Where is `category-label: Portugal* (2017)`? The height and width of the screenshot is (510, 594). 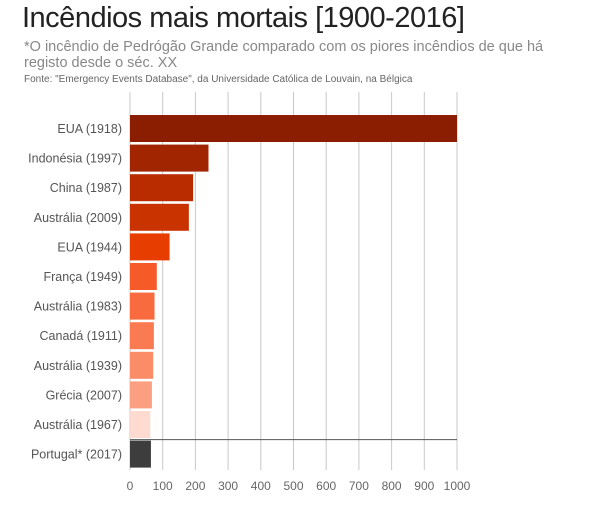 category-label: Portugal* (2017) is located at coordinates (76, 455).